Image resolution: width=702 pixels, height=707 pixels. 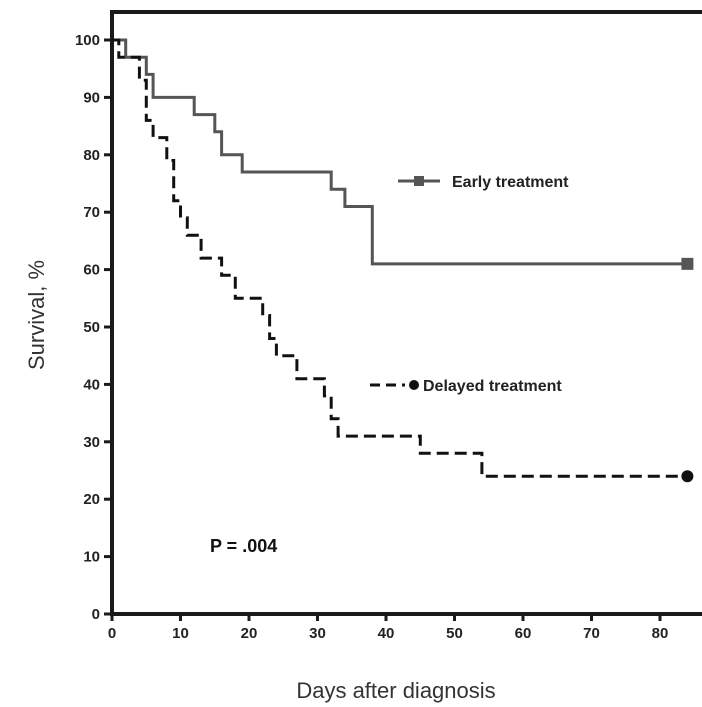 What do you see at coordinates (96, 614) in the screenshot?
I see `y-tick-label: 0` at bounding box center [96, 614].